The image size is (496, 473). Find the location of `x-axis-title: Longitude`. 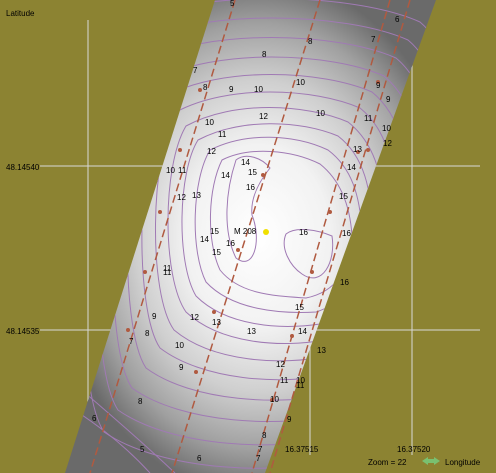

x-axis-title: Longitude is located at coordinates (463, 462).